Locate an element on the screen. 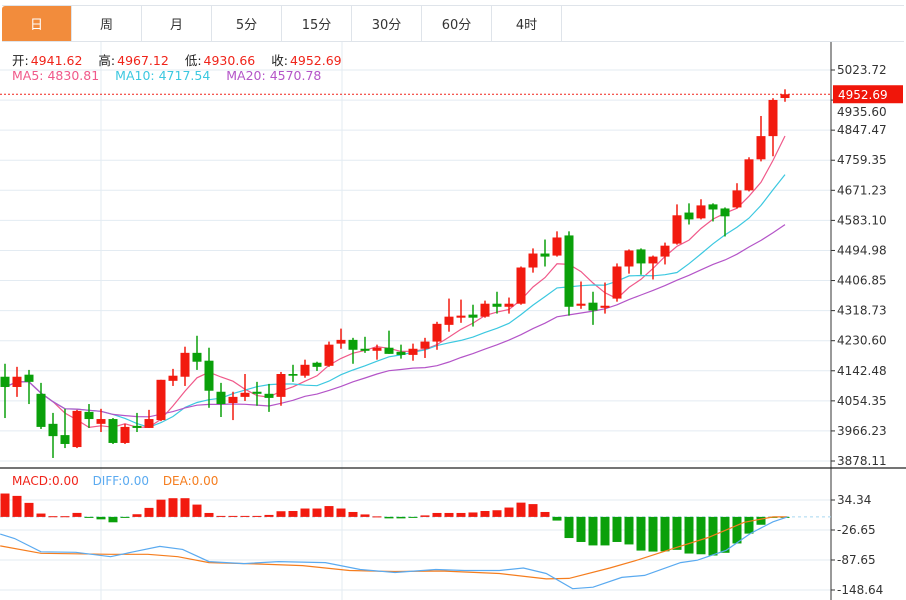 This screenshot has height=600, width=906. last-price-badge is located at coordinates (868, 94).